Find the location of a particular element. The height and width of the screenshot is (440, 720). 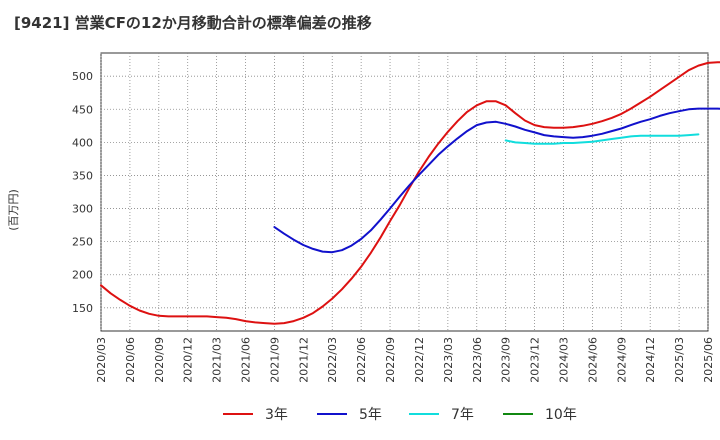

y-axis: 150 200 250 300 350 400 450 500 is located at coordinates (82, 192).